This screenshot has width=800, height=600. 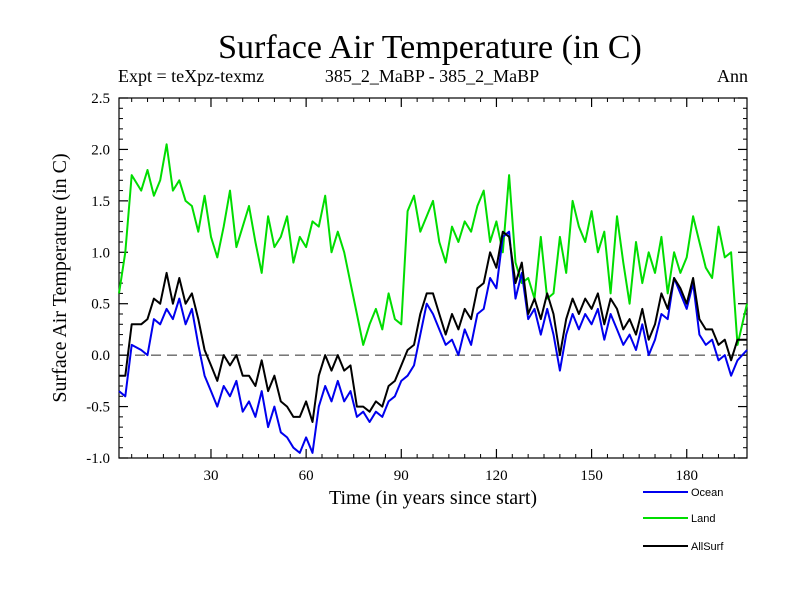 I want to click on y-tick-label: 1.5, so click(x=100, y=202).